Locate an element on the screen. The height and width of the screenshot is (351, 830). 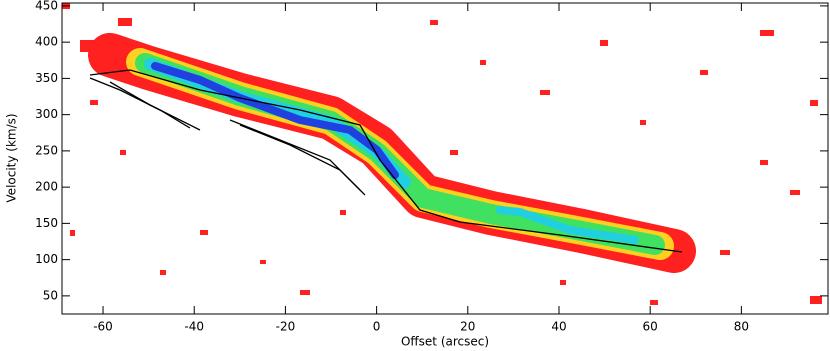
y-tick-label: 200 is located at coordinates (46, 187).